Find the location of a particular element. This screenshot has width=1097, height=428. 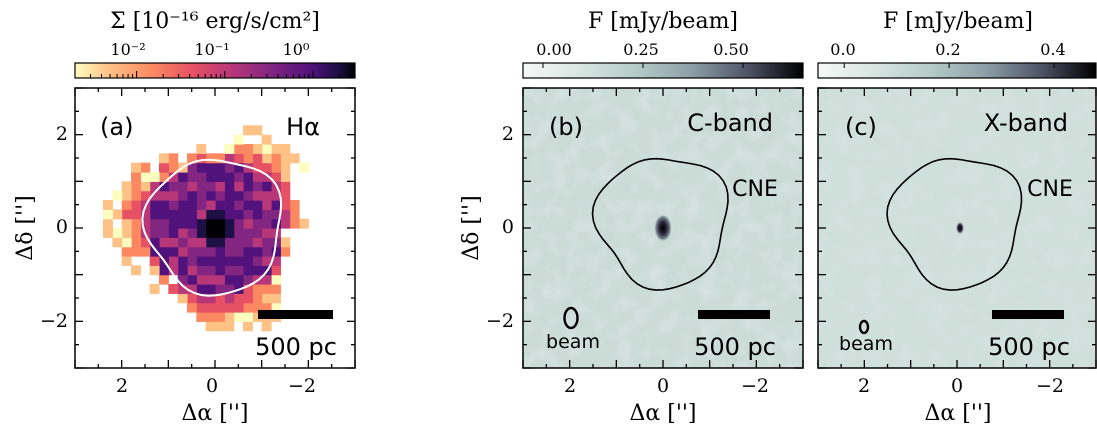

x-tick-label: 2 is located at coordinates (864, 386).